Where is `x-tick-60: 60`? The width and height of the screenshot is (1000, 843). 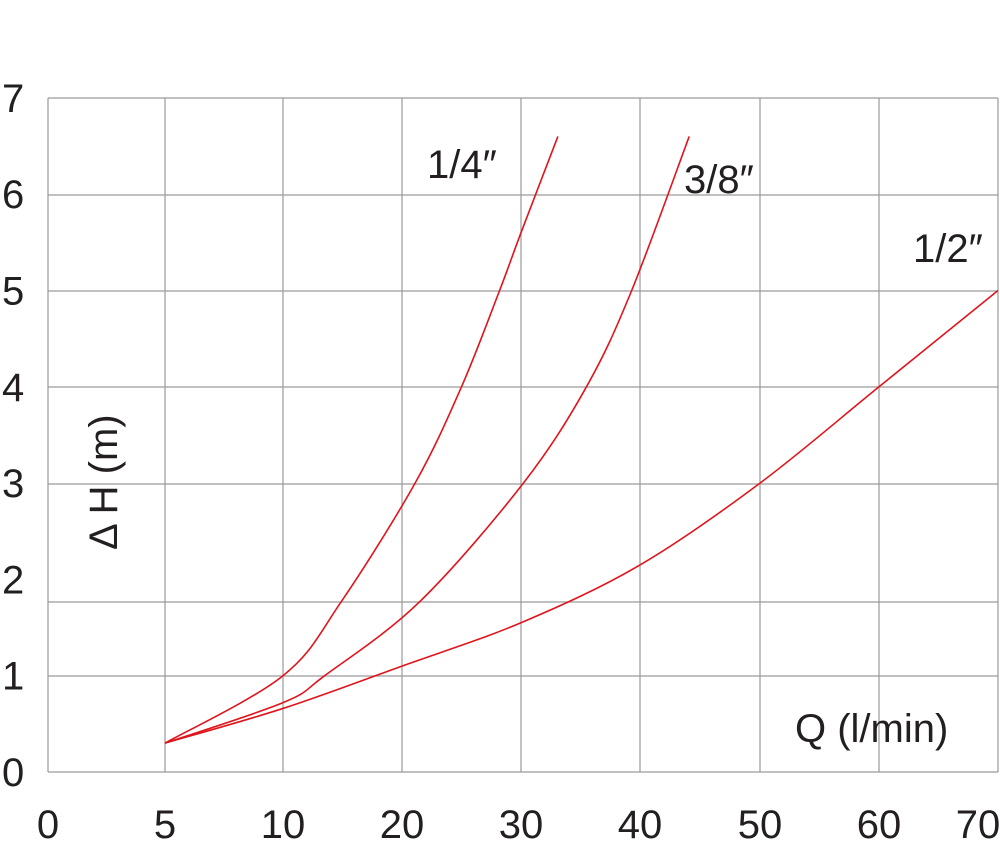
x-tick-60: 60 is located at coordinates (879, 823).